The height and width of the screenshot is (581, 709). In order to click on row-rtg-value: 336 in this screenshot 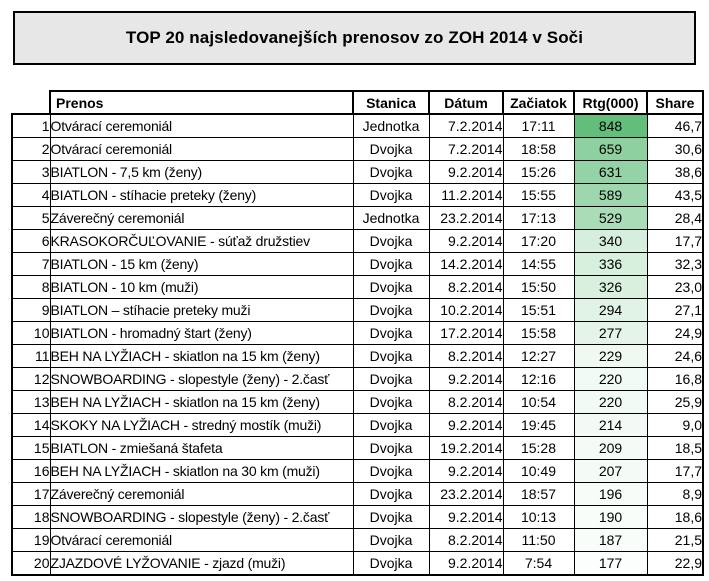, I will do `click(610, 264)`.